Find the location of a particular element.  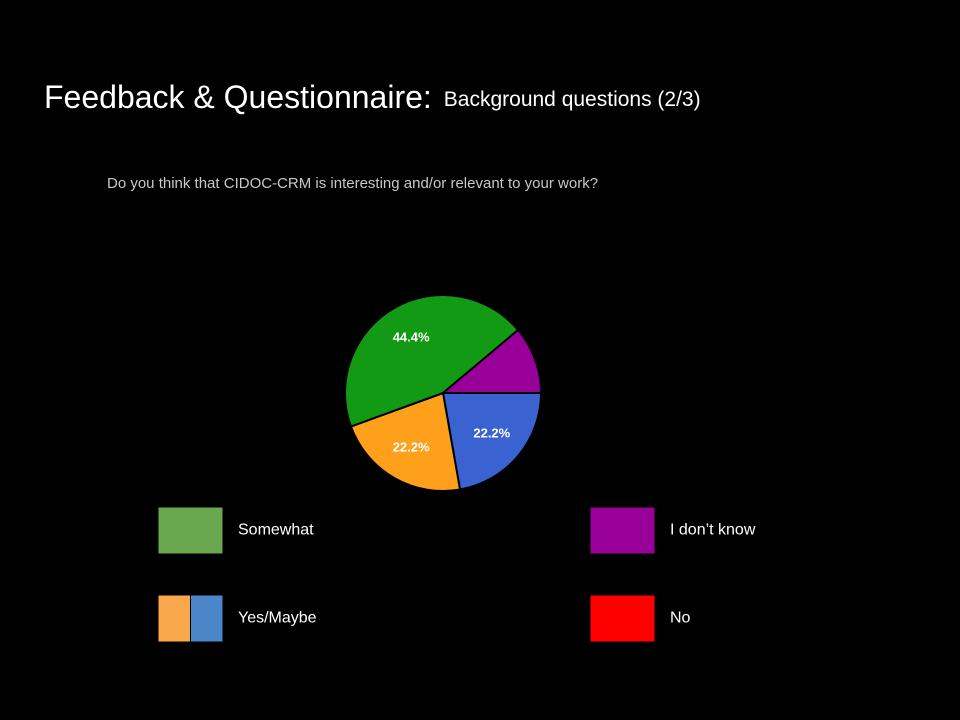

legend-label: No is located at coordinates (680, 618).